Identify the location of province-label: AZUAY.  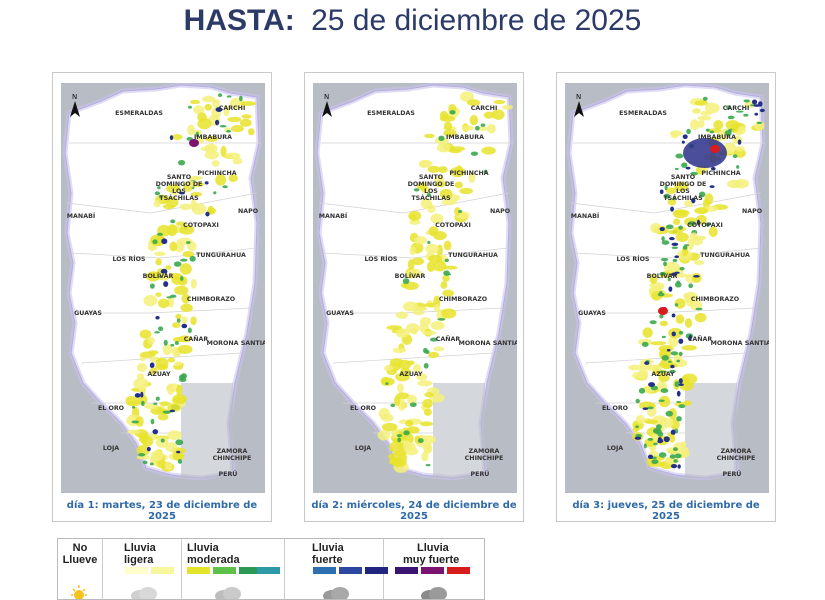
(159, 374).